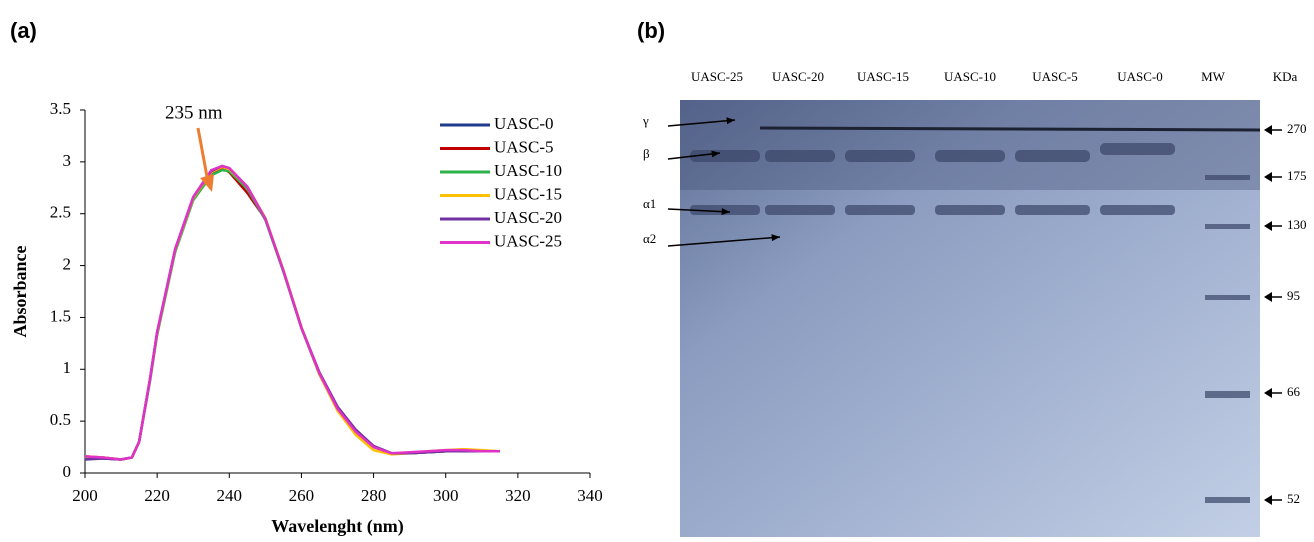 This screenshot has height=542, width=1314. I want to click on legend-label: UASC-25, so click(528, 240).